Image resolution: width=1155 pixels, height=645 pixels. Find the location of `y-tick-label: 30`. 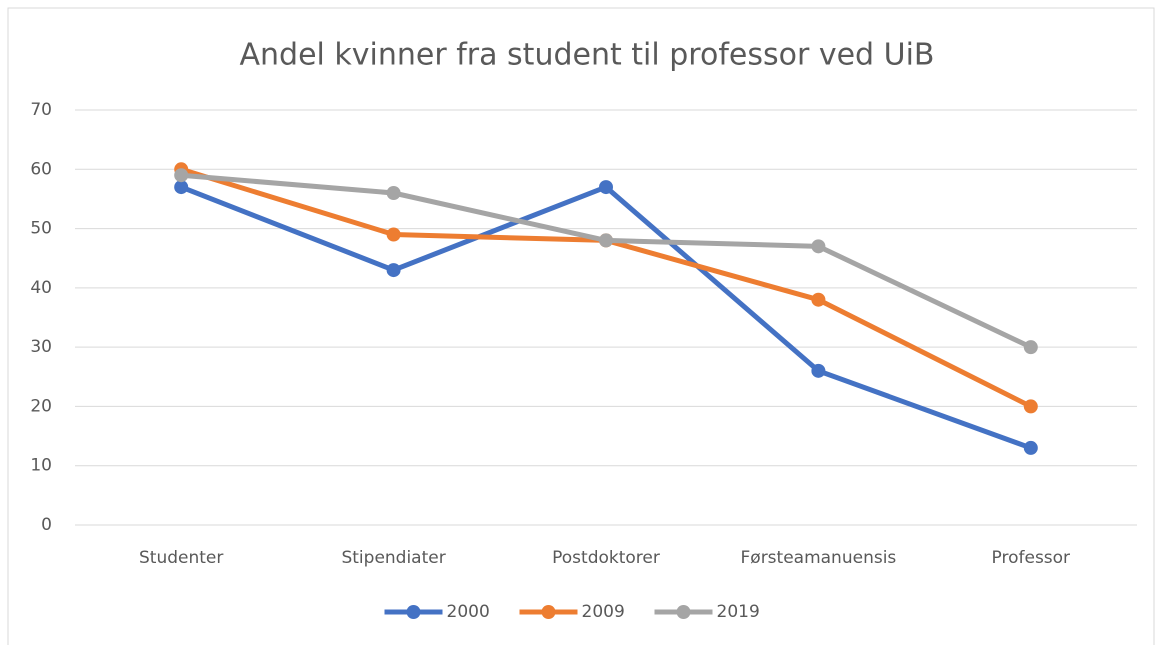

y-tick-label: 30 is located at coordinates (41, 347).